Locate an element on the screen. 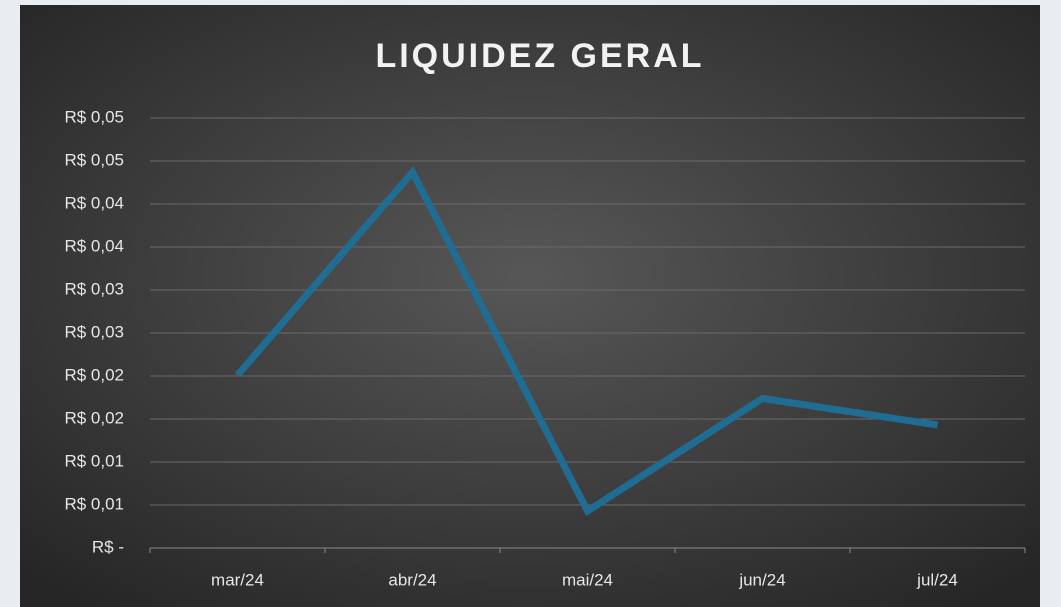 The width and height of the screenshot is (1061, 607). y-tick-label: R$ - is located at coordinates (108, 546).